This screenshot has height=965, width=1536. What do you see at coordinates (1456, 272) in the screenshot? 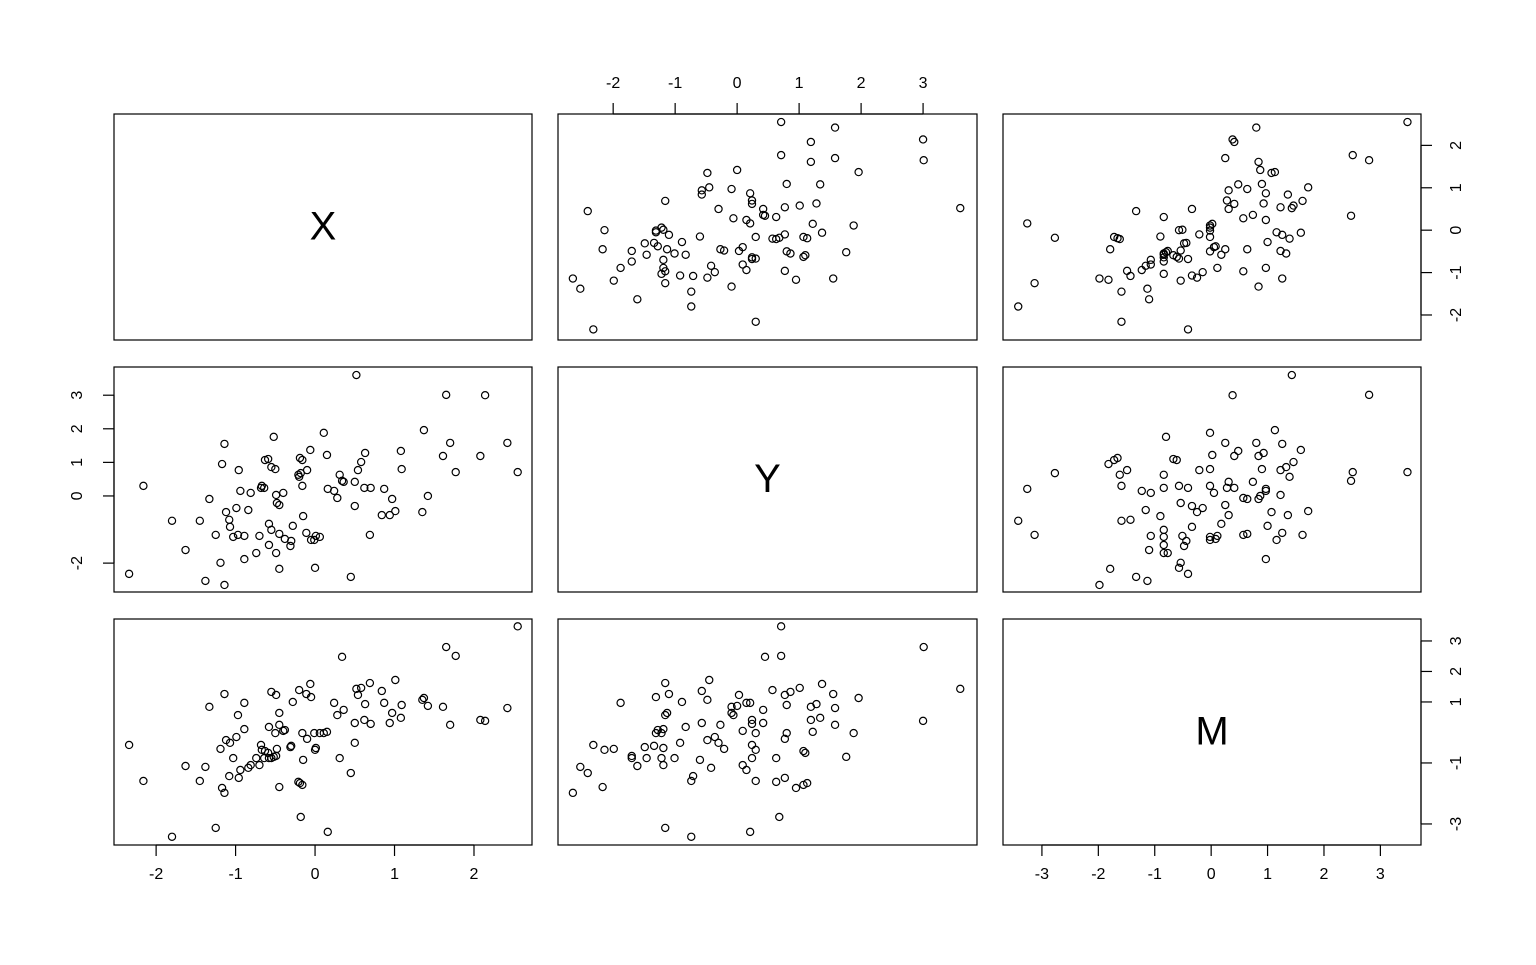
I see `y-tick-label: -1` at bounding box center [1456, 272].